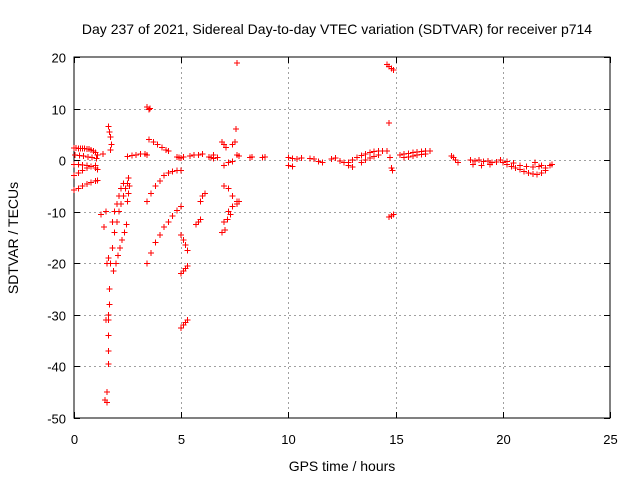 The height and width of the screenshot is (480, 640). Describe the element at coordinates (13, 238) in the screenshot. I see `y-axis-label: SDTVAR / TECUs` at that location.